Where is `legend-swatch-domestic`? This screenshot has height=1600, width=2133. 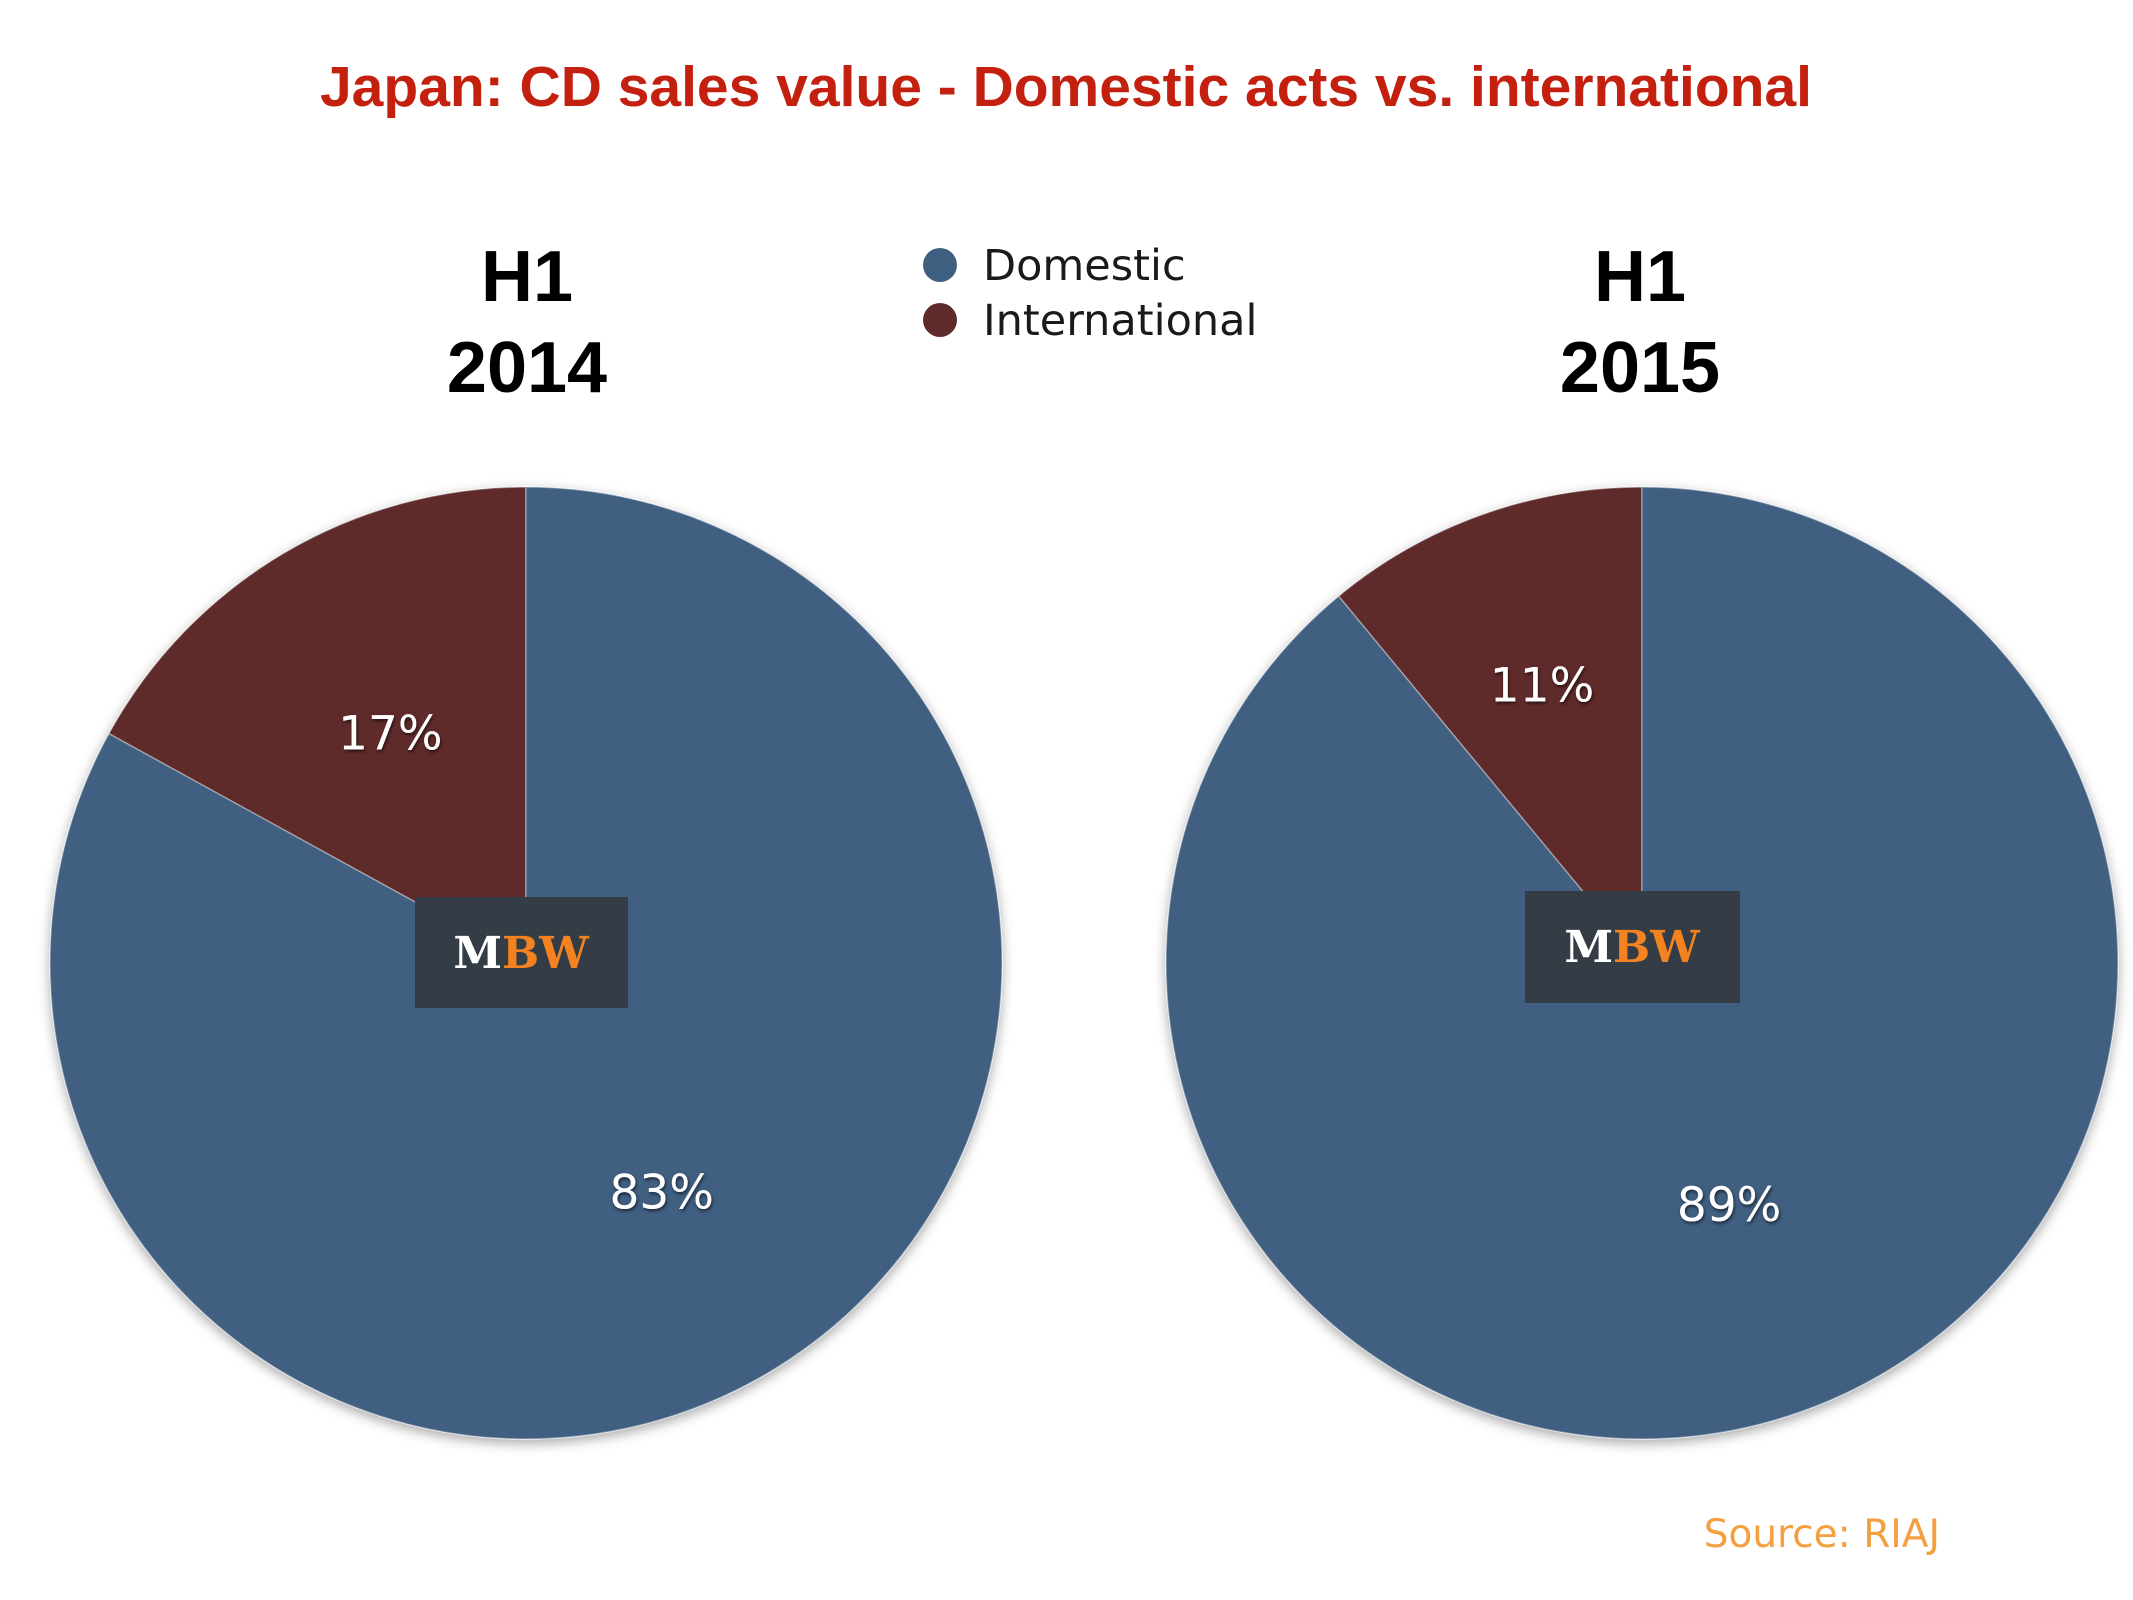
legend-swatch-domestic is located at coordinates (940, 265).